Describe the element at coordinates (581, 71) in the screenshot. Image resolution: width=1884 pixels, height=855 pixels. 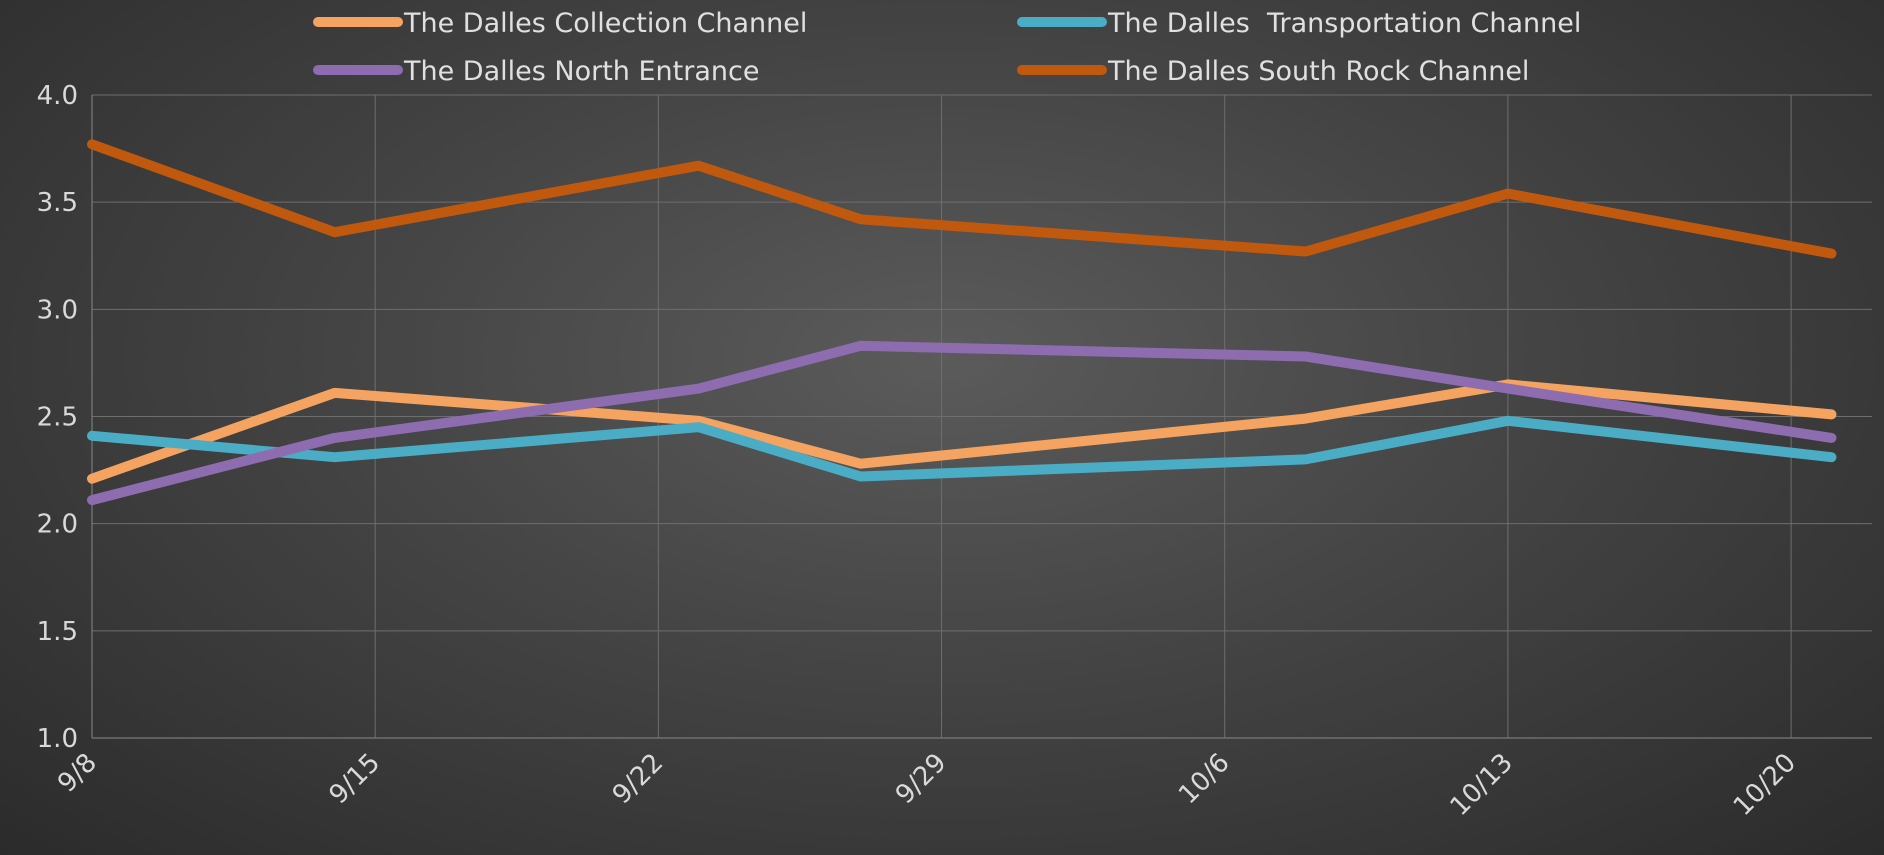
I see `legend-label: The Dalles North Entrance` at that location.